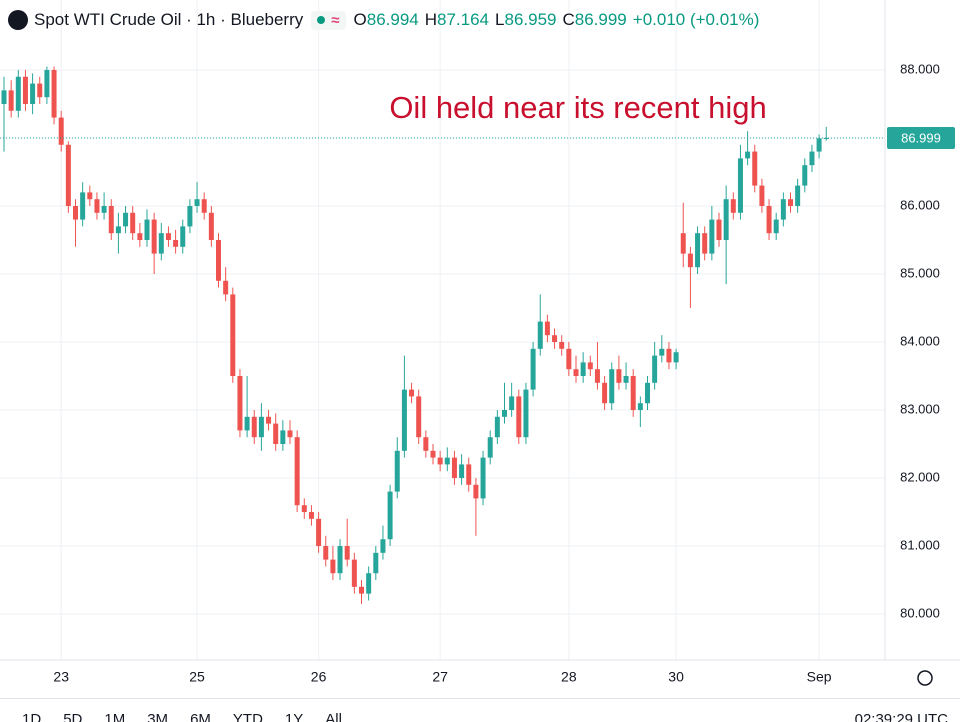  Describe the element at coordinates (200, 716) in the screenshot. I see `range-button: 6M` at that location.